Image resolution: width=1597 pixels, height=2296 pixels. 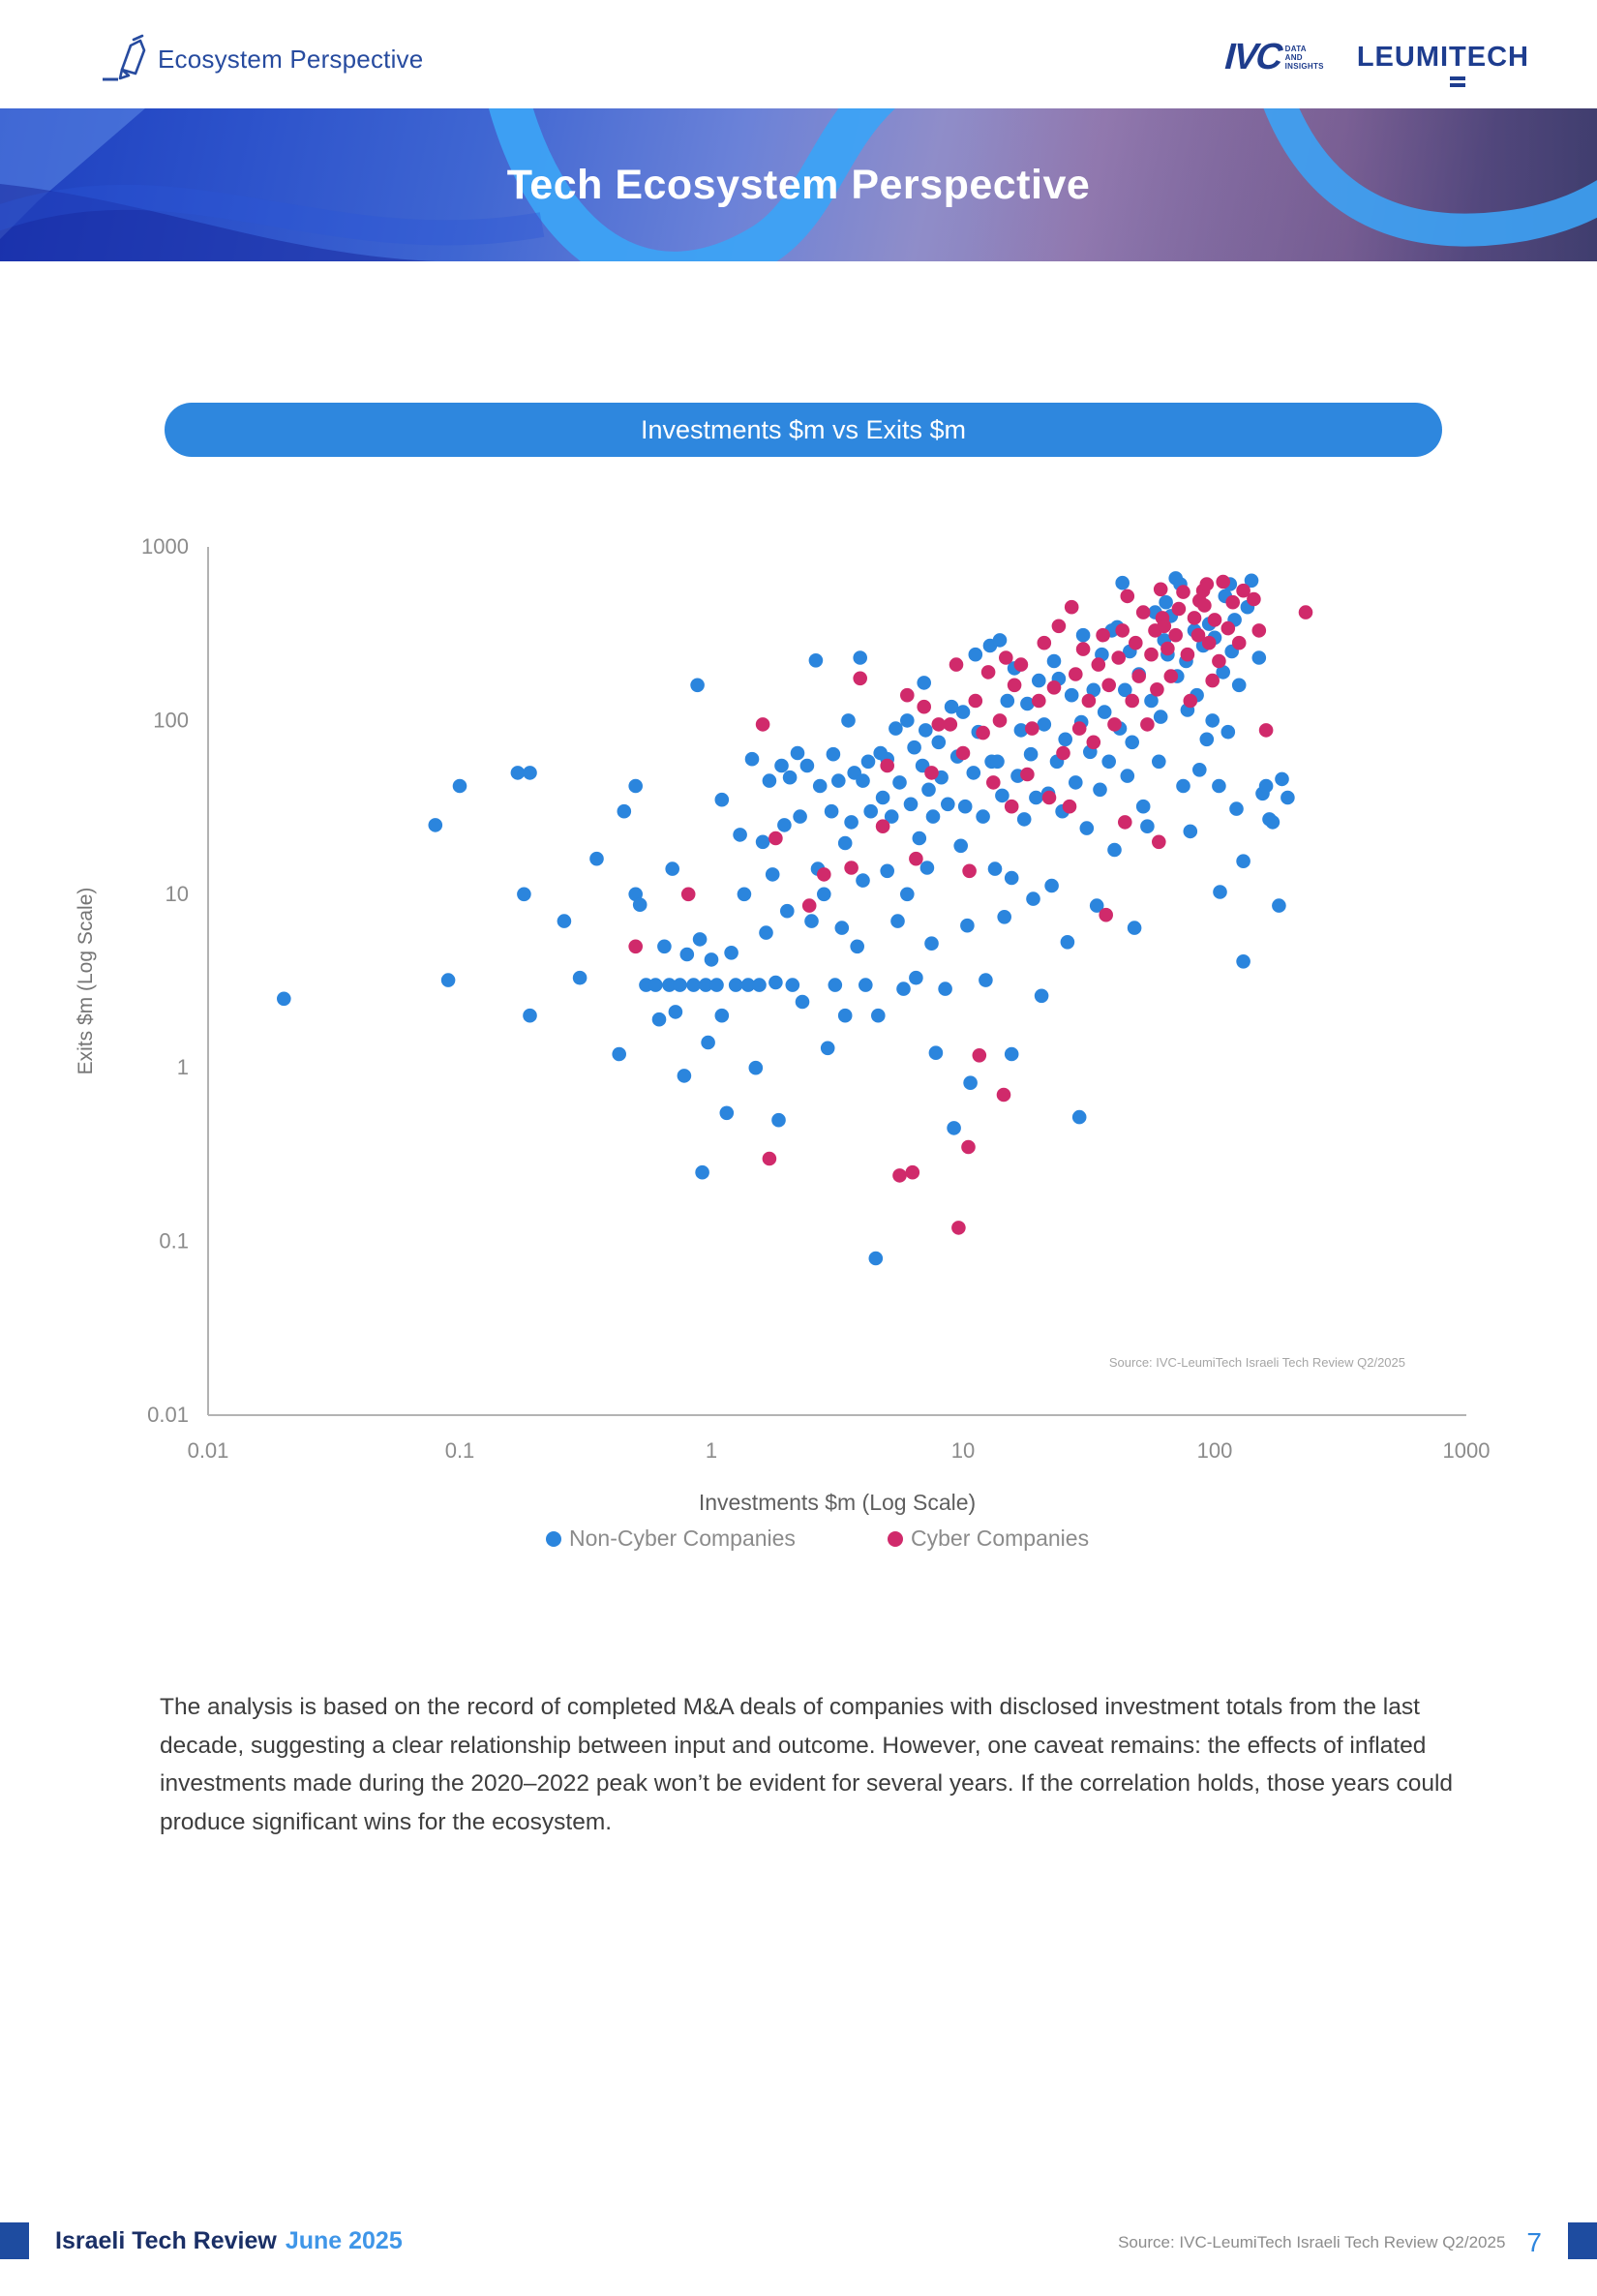 What do you see at coordinates (682, 1538) in the screenshot?
I see `legend-label-non-cyber: Non-Cyber Companies` at bounding box center [682, 1538].